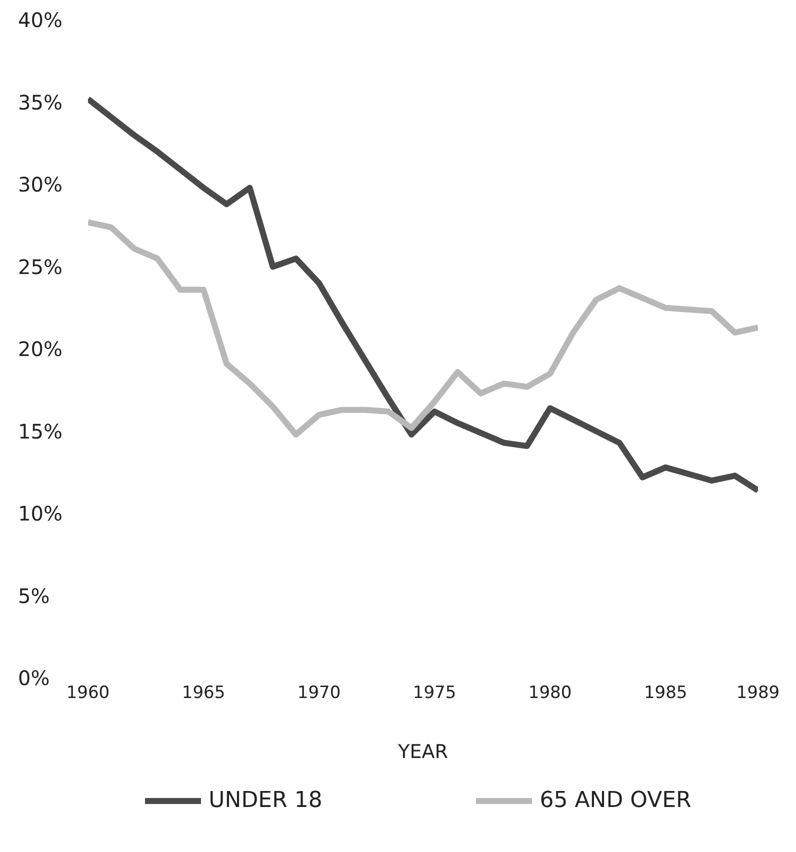 The height and width of the screenshot is (852, 796). Describe the element at coordinates (40, 20) in the screenshot. I see `y-tick-label: 40%` at that location.